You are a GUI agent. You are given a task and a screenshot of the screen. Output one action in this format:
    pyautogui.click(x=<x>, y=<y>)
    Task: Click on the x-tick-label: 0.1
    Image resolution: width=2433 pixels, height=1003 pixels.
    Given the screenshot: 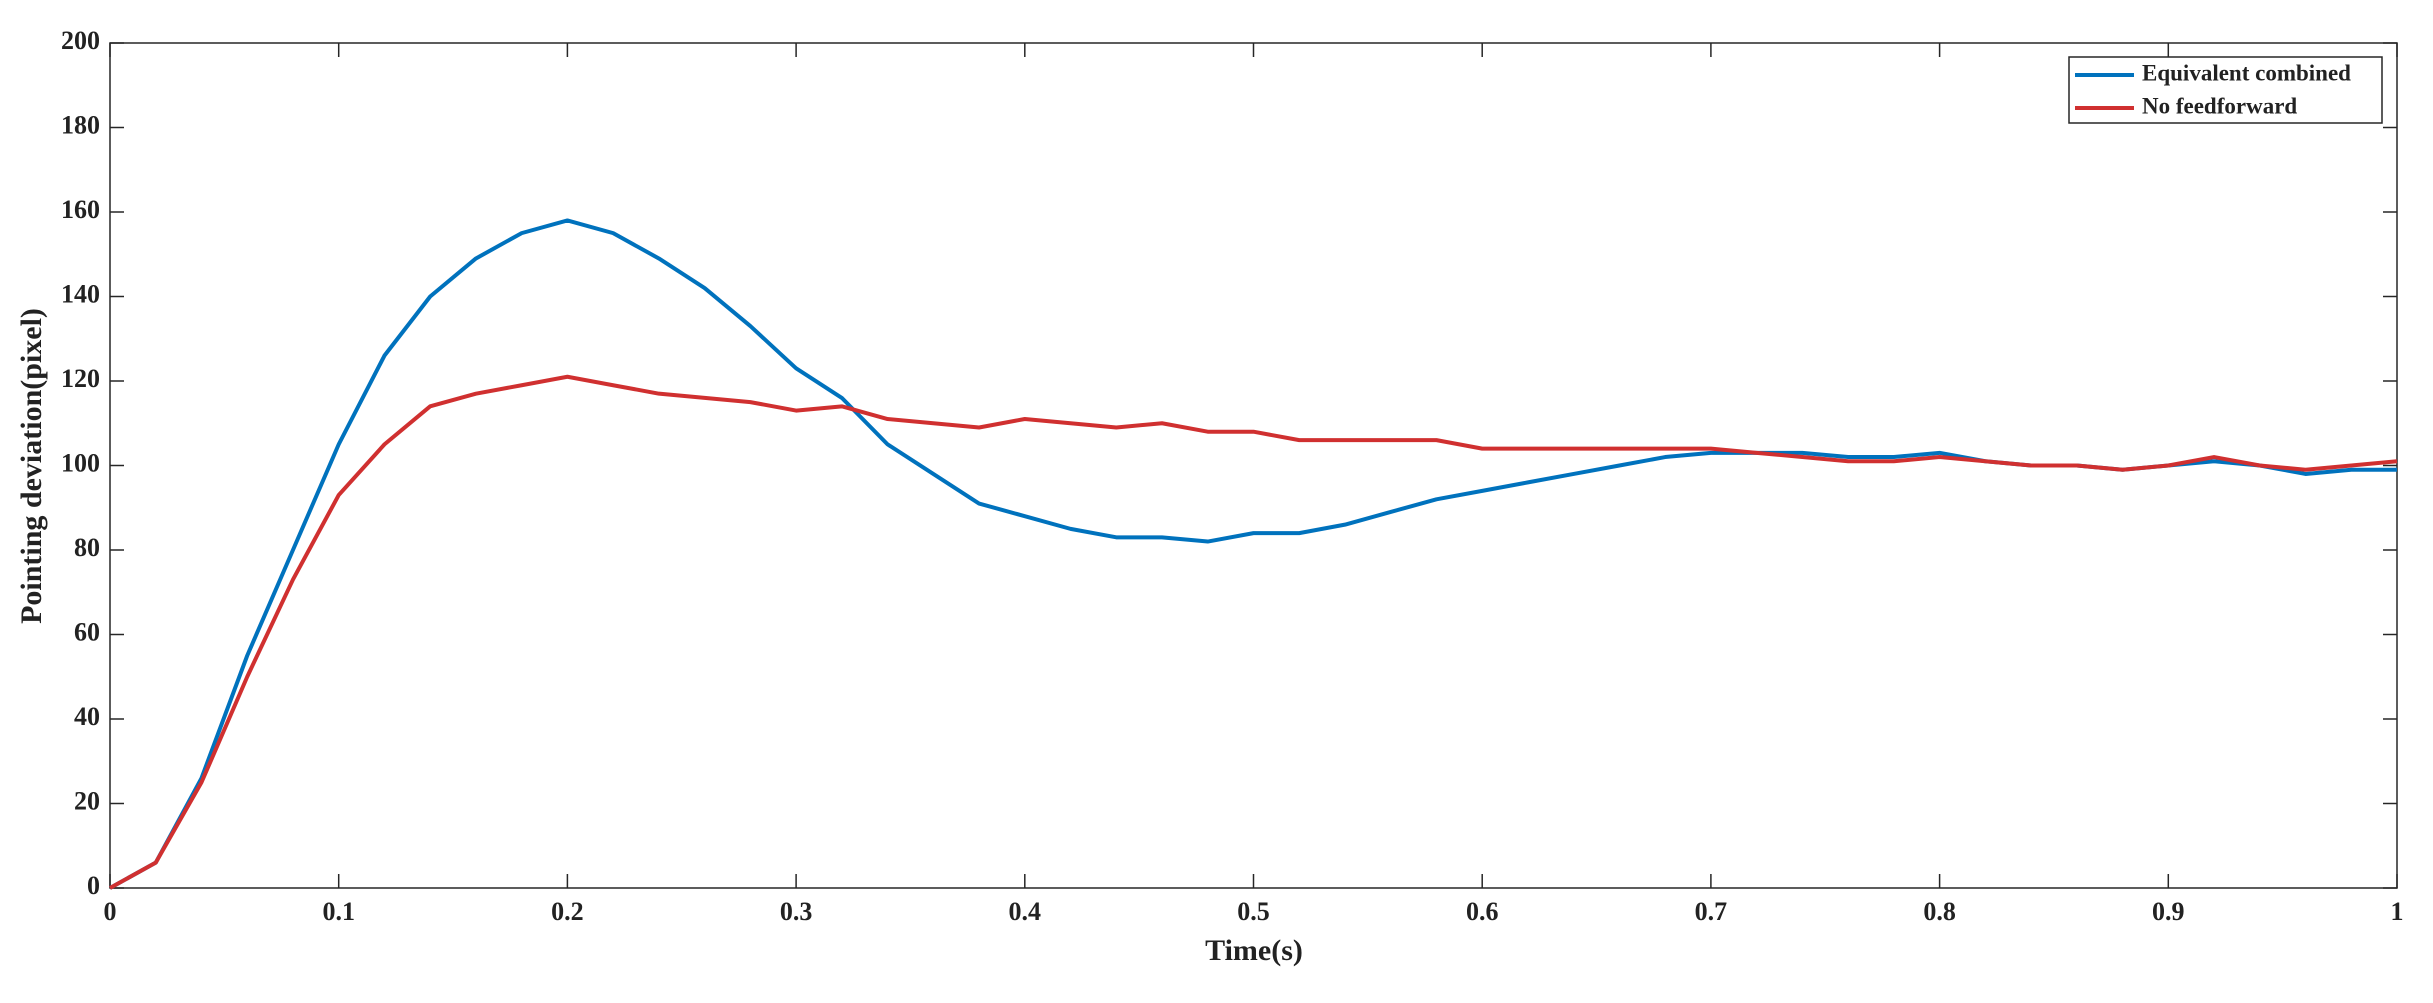 What is the action you would take?
    pyautogui.click(x=338, y=911)
    